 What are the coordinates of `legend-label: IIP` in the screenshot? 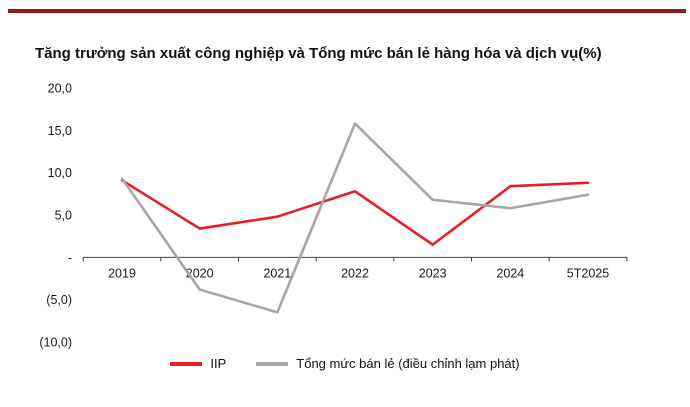 It's located at (218, 363).